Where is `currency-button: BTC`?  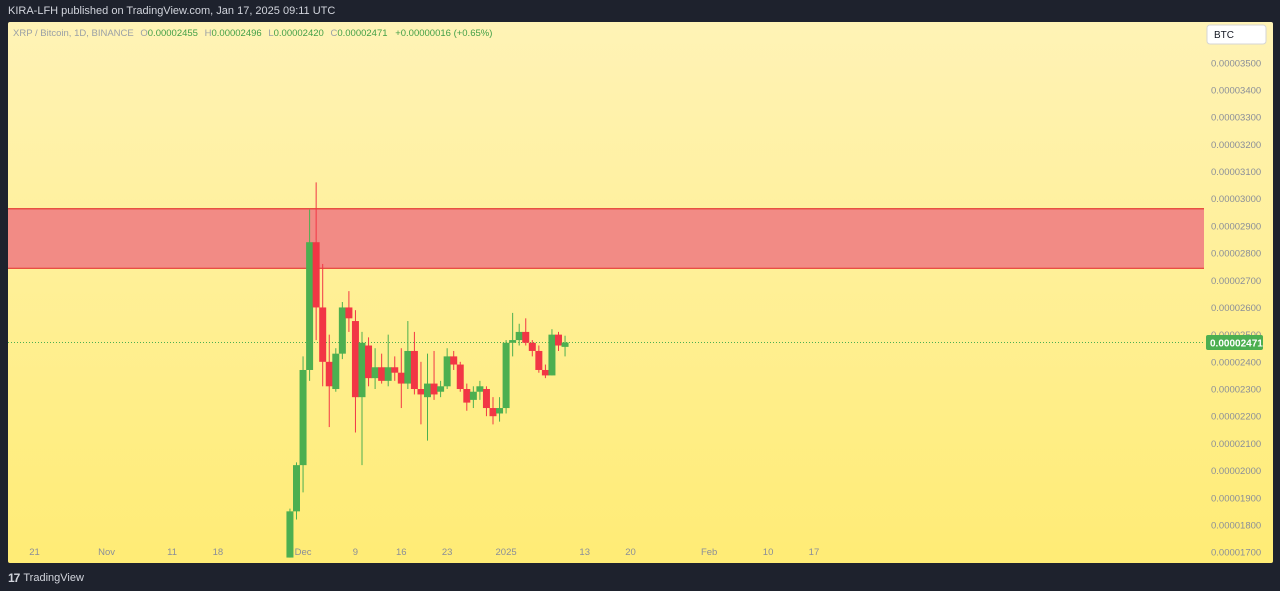 currency-button: BTC is located at coordinates (1236, 34).